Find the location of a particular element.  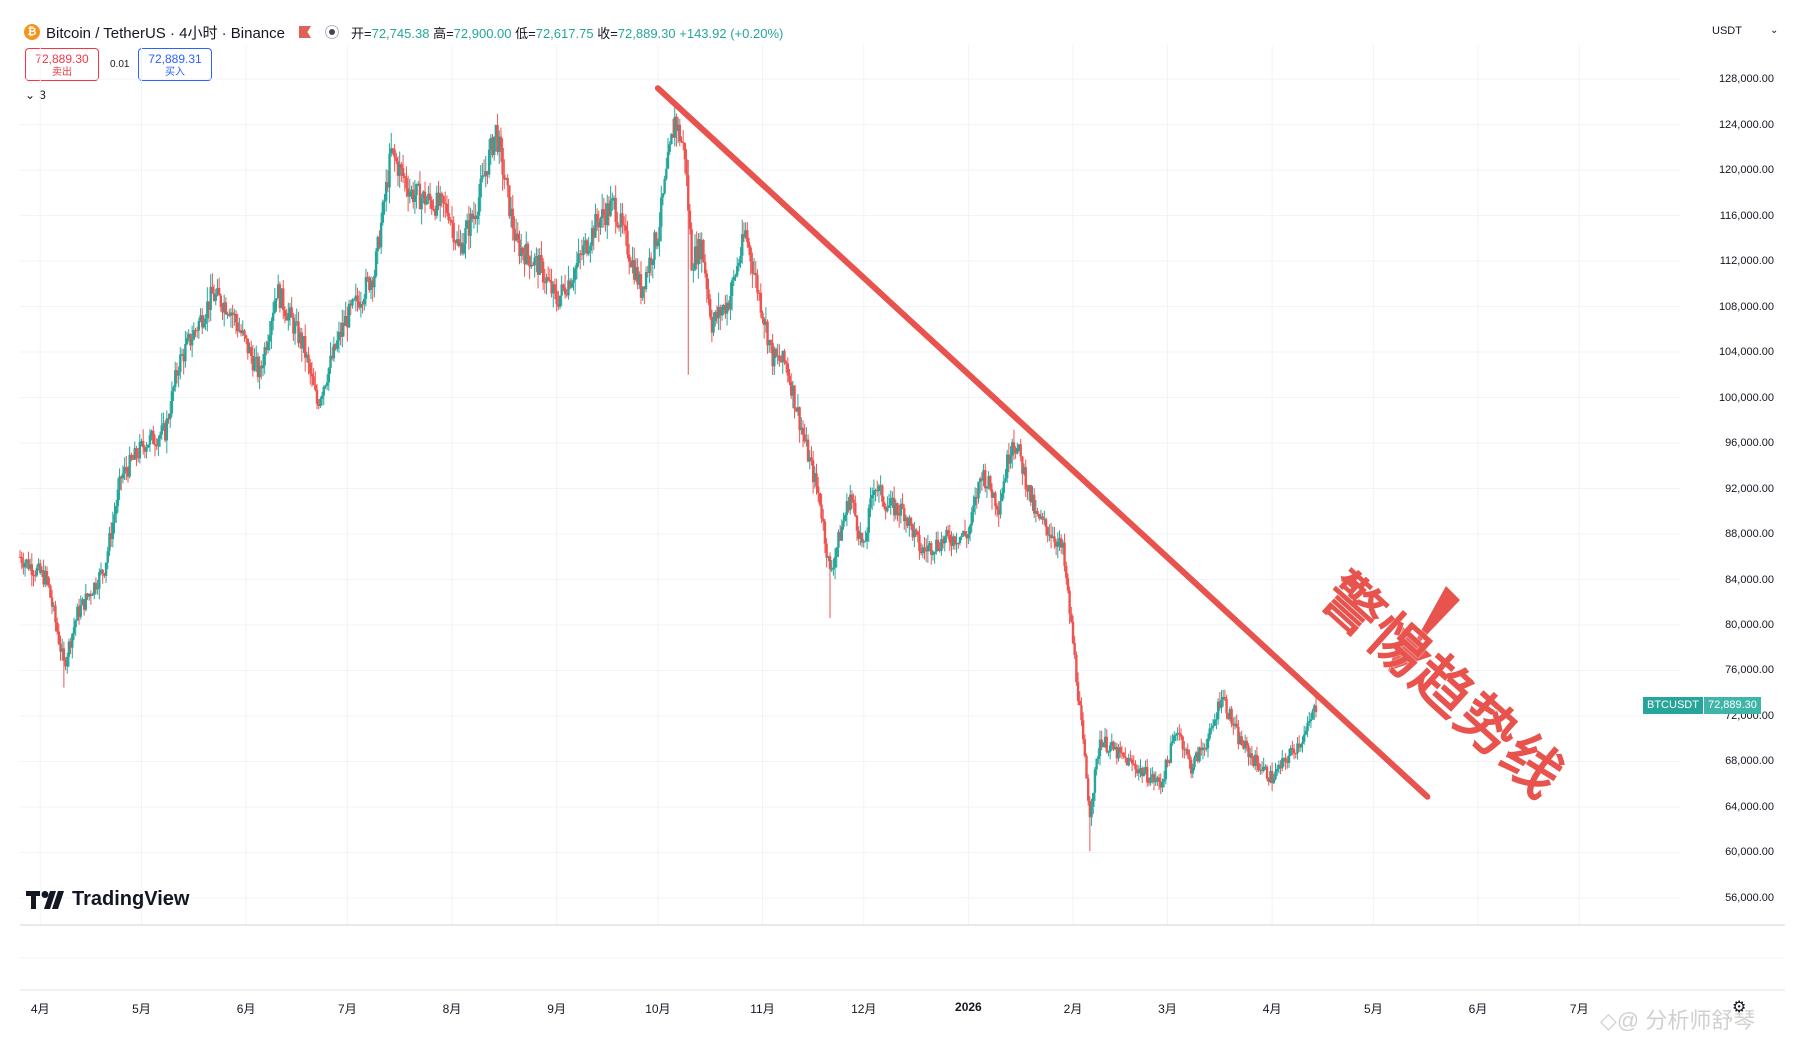

gear-icon: ⚙ is located at coordinates (1739, 1007).